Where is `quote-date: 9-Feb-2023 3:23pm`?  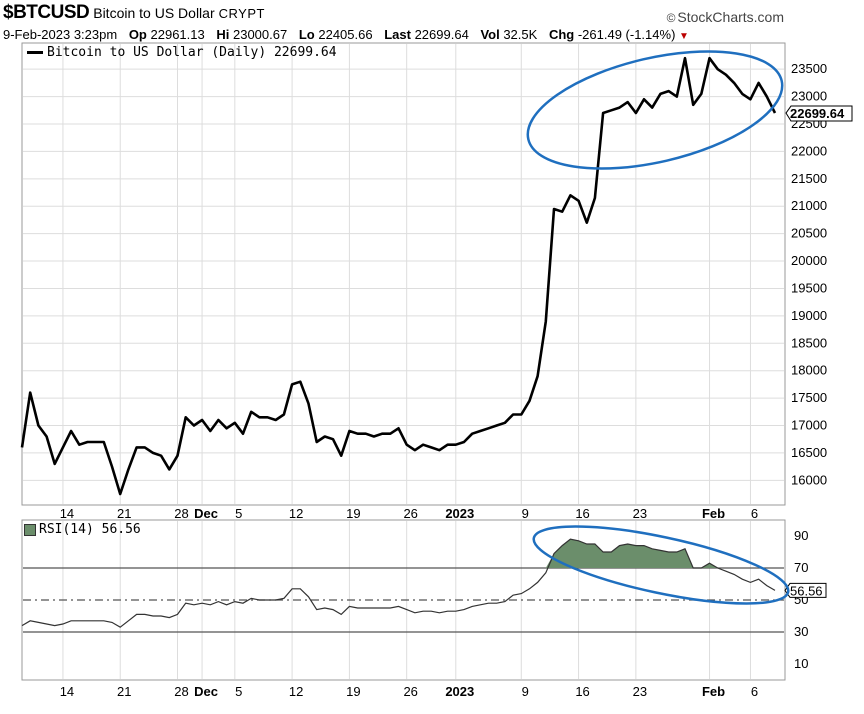 quote-date: 9-Feb-2023 3:23pm is located at coordinates (60, 34).